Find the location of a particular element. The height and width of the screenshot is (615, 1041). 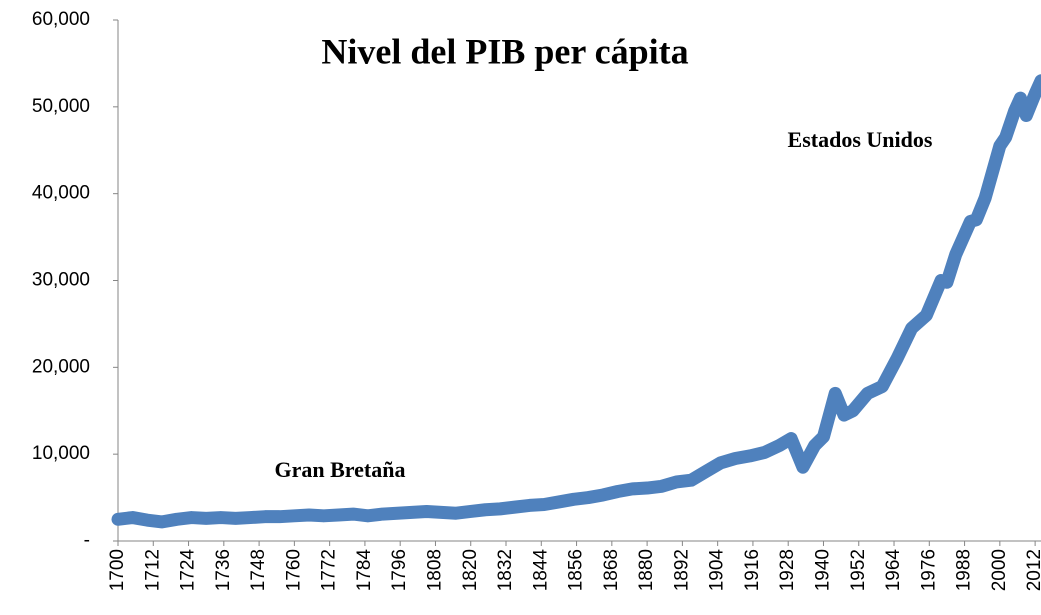

x-tick-label: 1868 is located at coordinates (611, 570).